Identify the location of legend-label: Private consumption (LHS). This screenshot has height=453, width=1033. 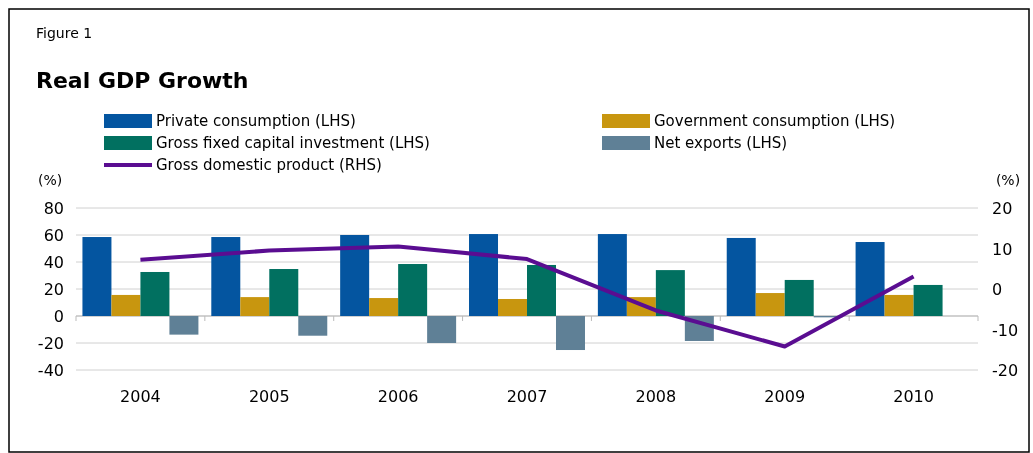
(256, 121).